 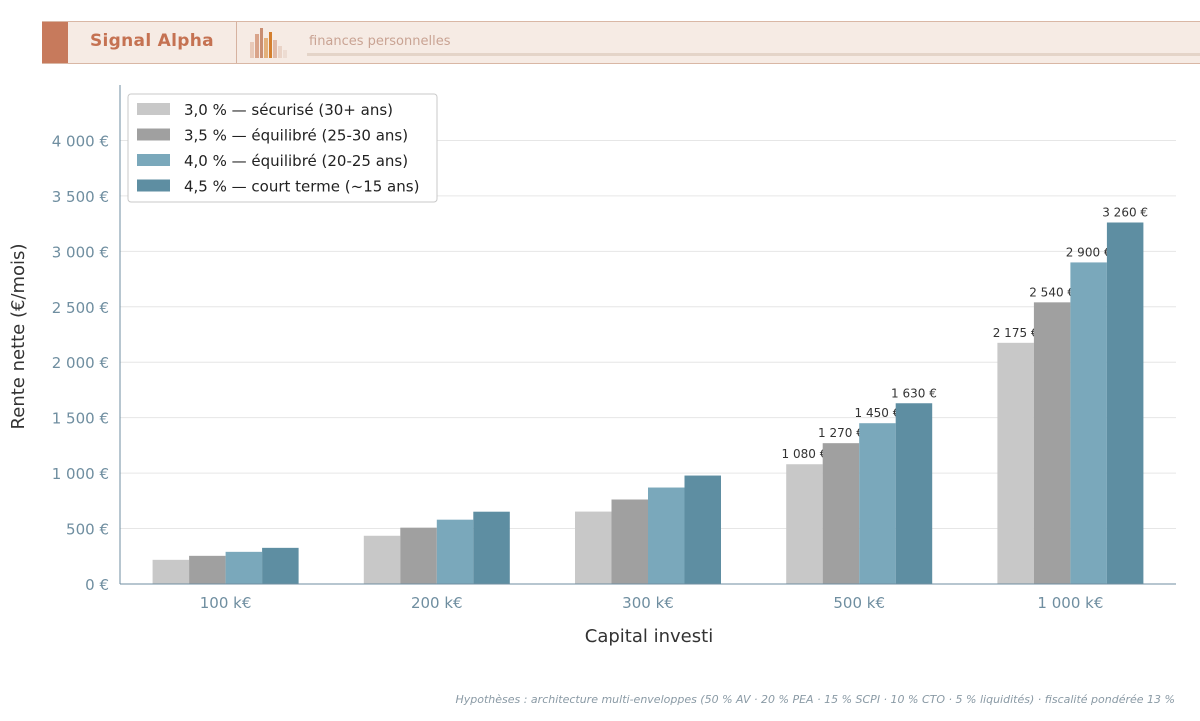 I want to click on x-tick-label: 100 k€, so click(x=226, y=603).